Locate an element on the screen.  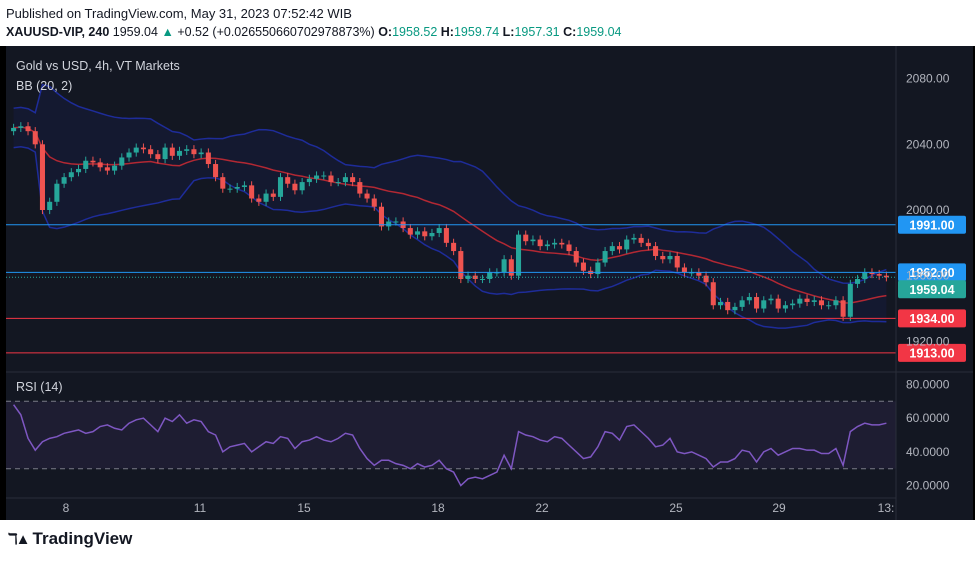
price-tick-label: 1960.00 is located at coordinates (928, 276).